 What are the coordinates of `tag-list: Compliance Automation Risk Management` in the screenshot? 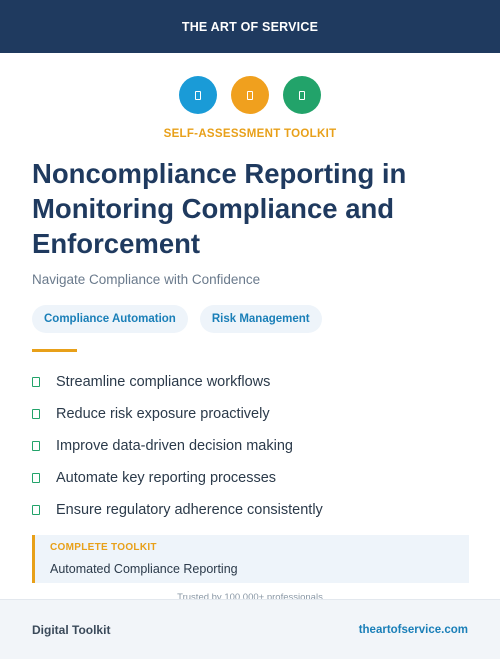 It's located at (177, 319).